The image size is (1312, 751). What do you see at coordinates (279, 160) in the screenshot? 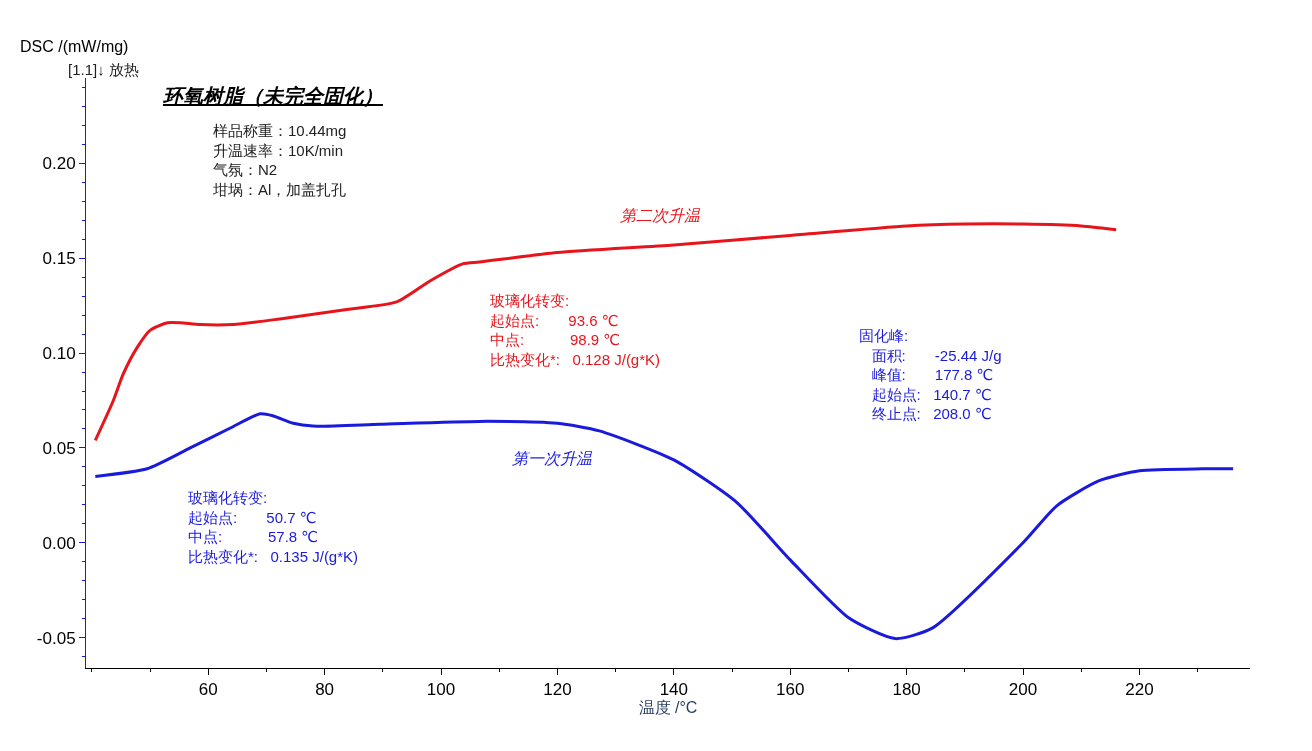
I see `annotation: 样品称重：10.44mg 升温速率：10K/min 气氛：N2 坩埚：Al，加盖扎孔` at bounding box center [279, 160].